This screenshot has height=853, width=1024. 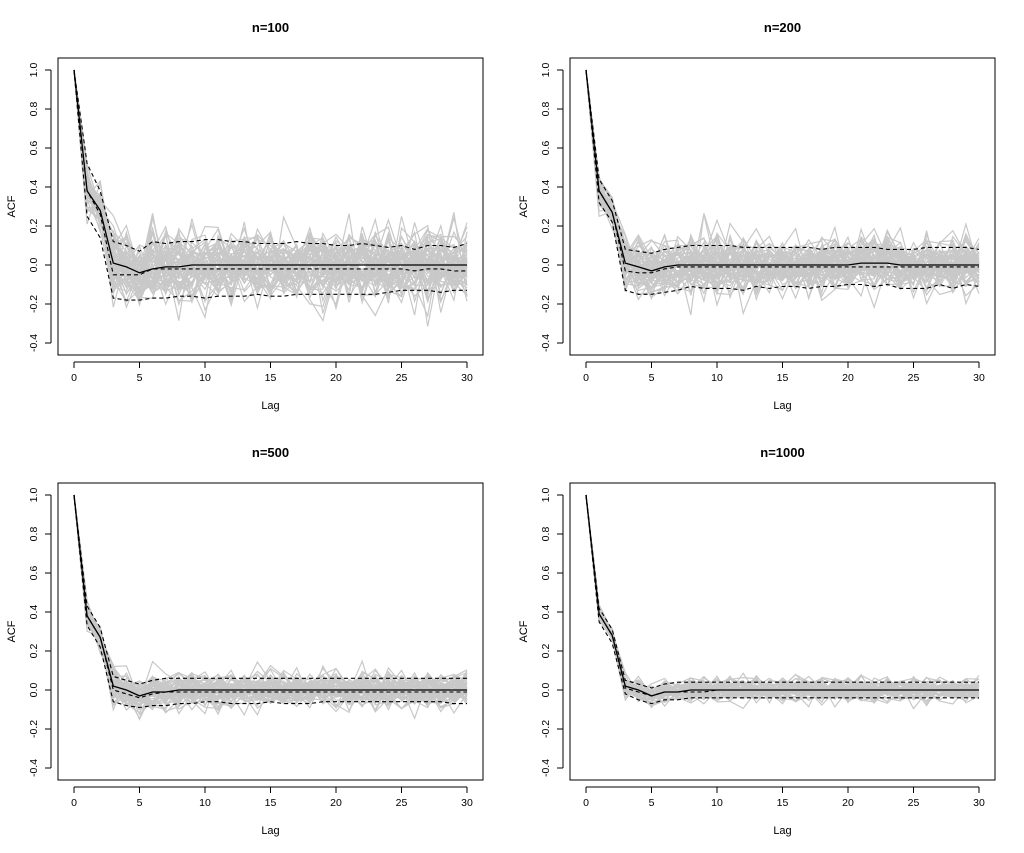 I want to click on x-axis: 0 5 10 15 20 25 30, so click(x=784, y=797).